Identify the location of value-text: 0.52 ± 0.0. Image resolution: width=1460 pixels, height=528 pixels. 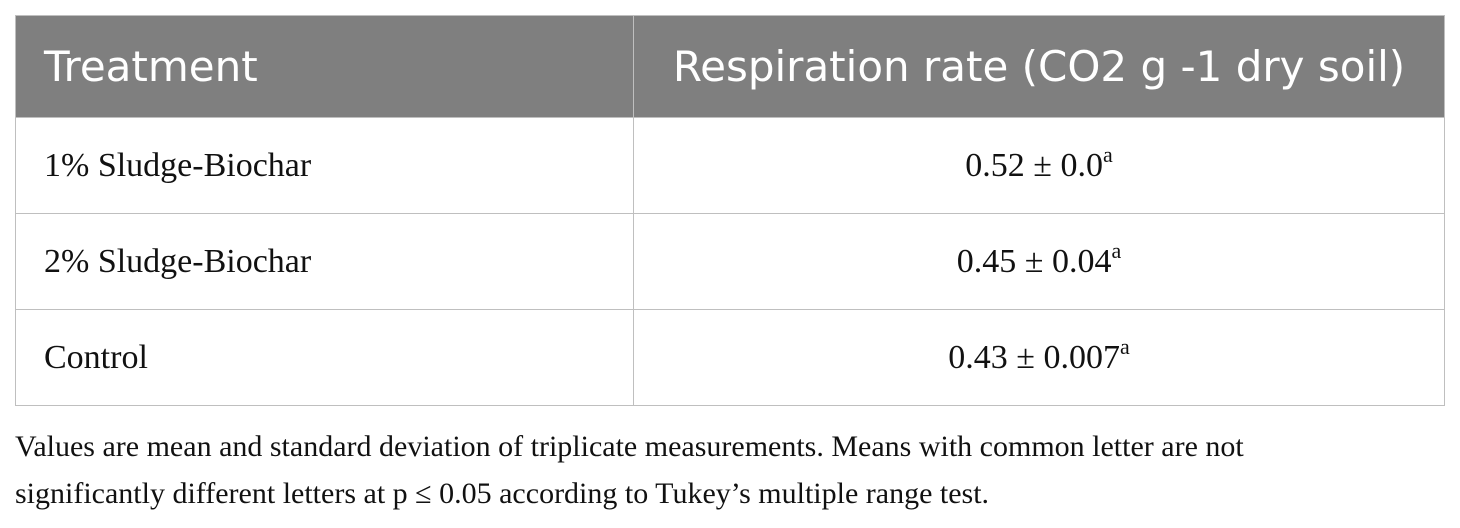
(1034, 165).